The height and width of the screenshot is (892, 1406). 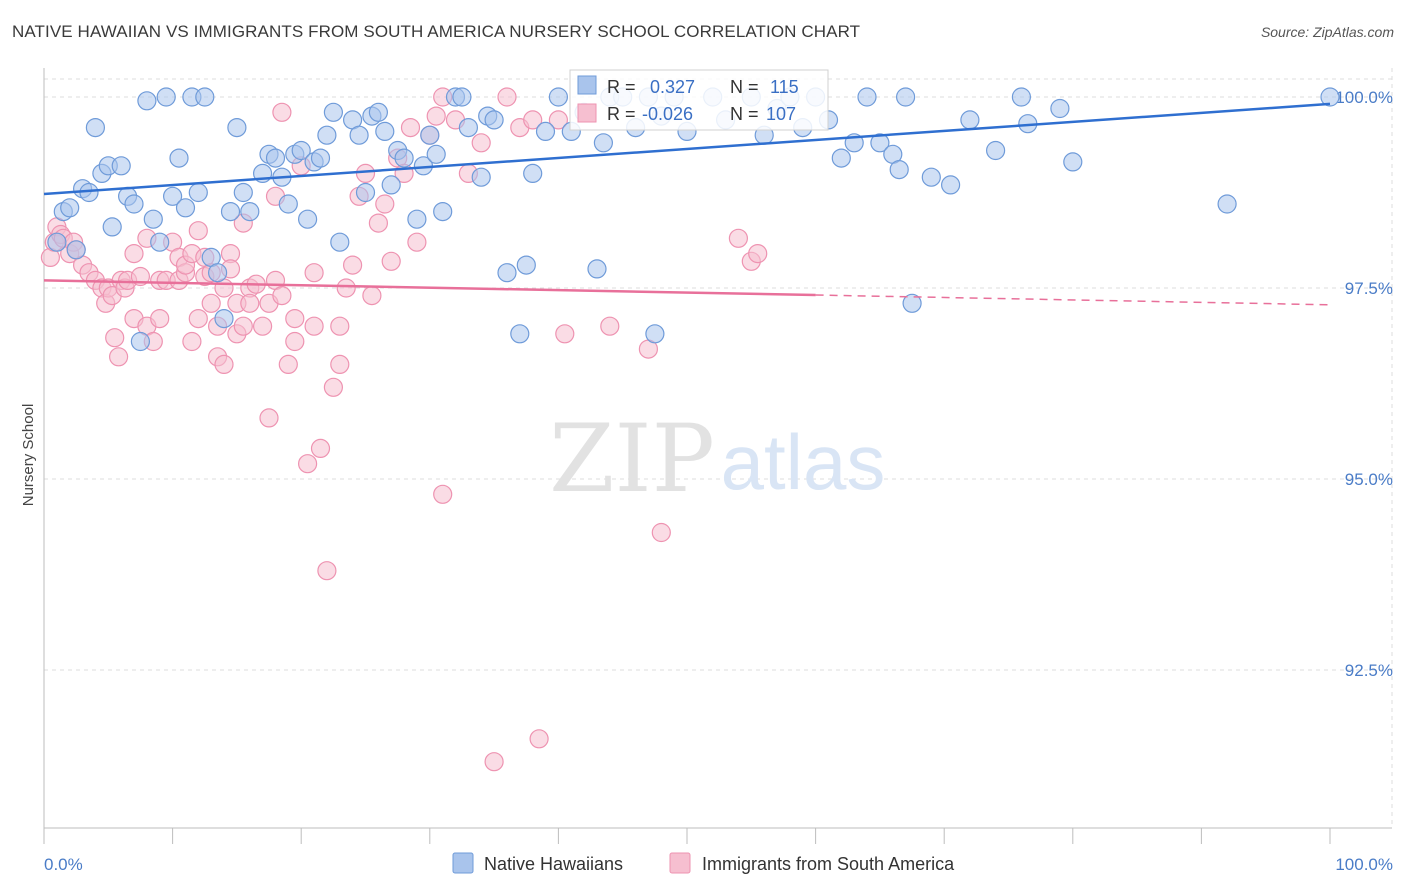 What do you see at coordinates (744, 114) in the screenshot?
I see `stats-n-label-pink: N =` at bounding box center [744, 114].